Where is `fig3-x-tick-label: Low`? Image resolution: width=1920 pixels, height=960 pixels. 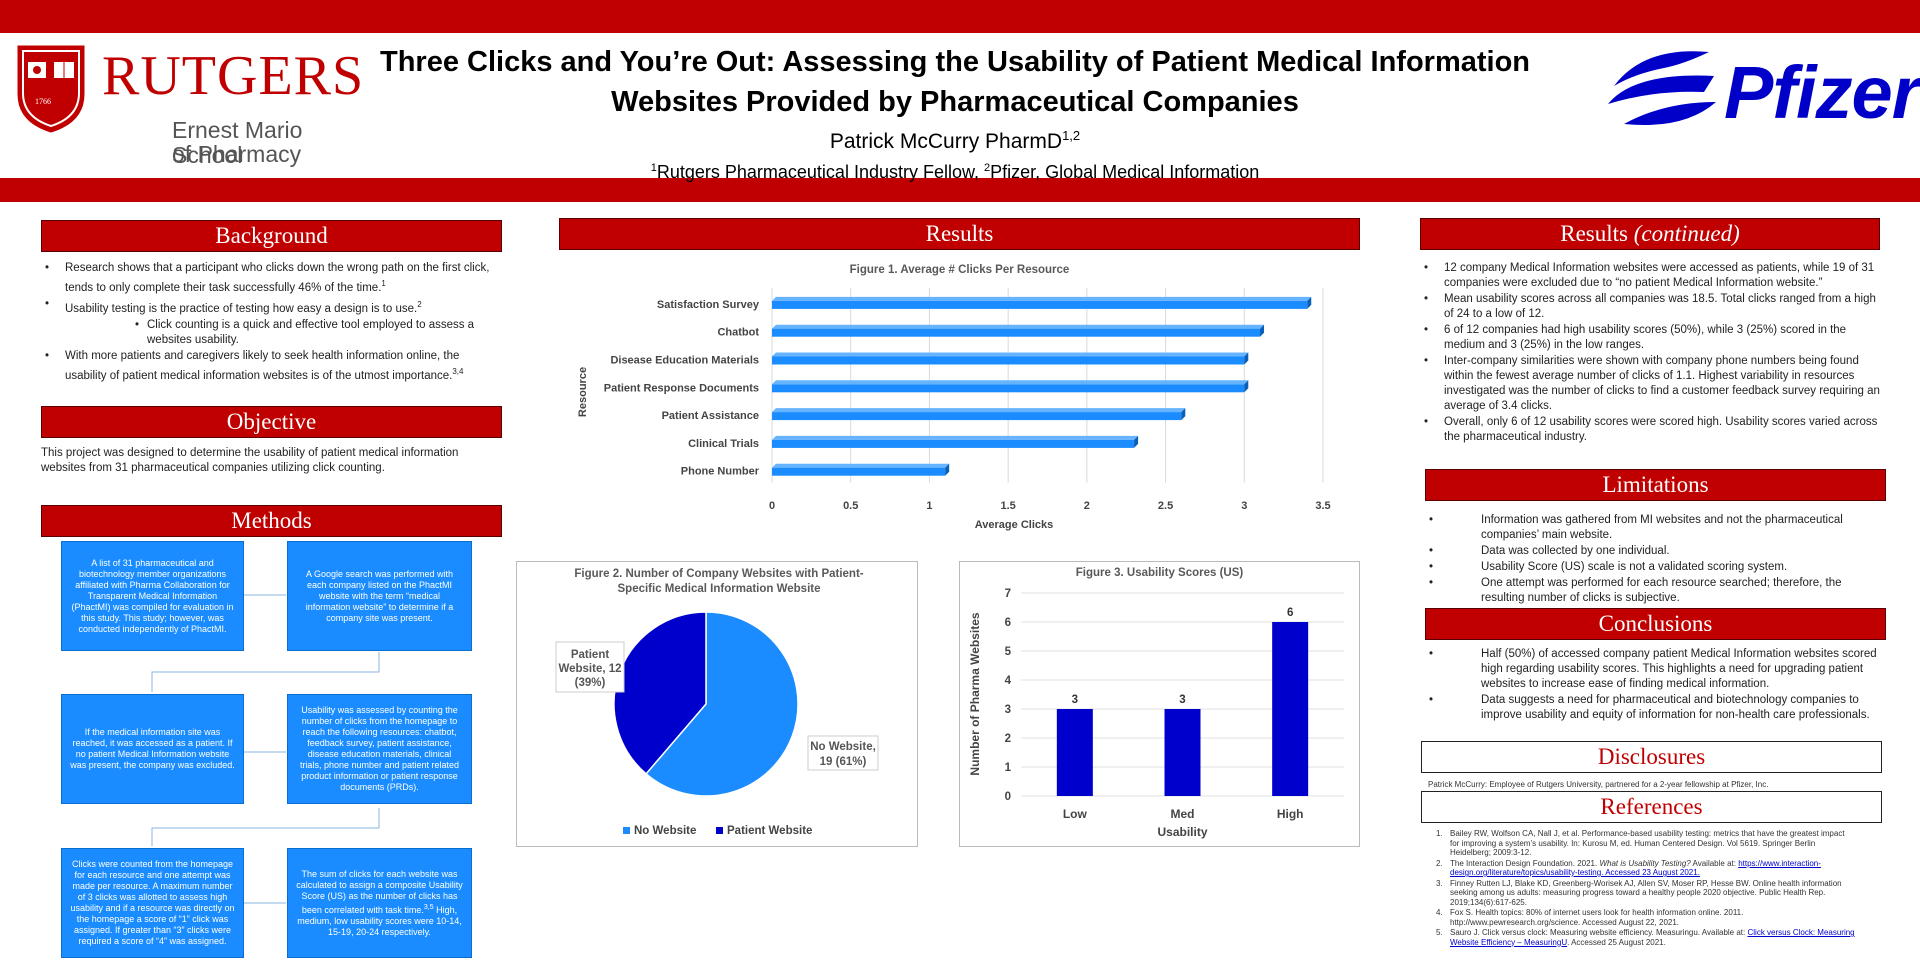 fig3-x-tick-label: Low is located at coordinates (1075, 814).